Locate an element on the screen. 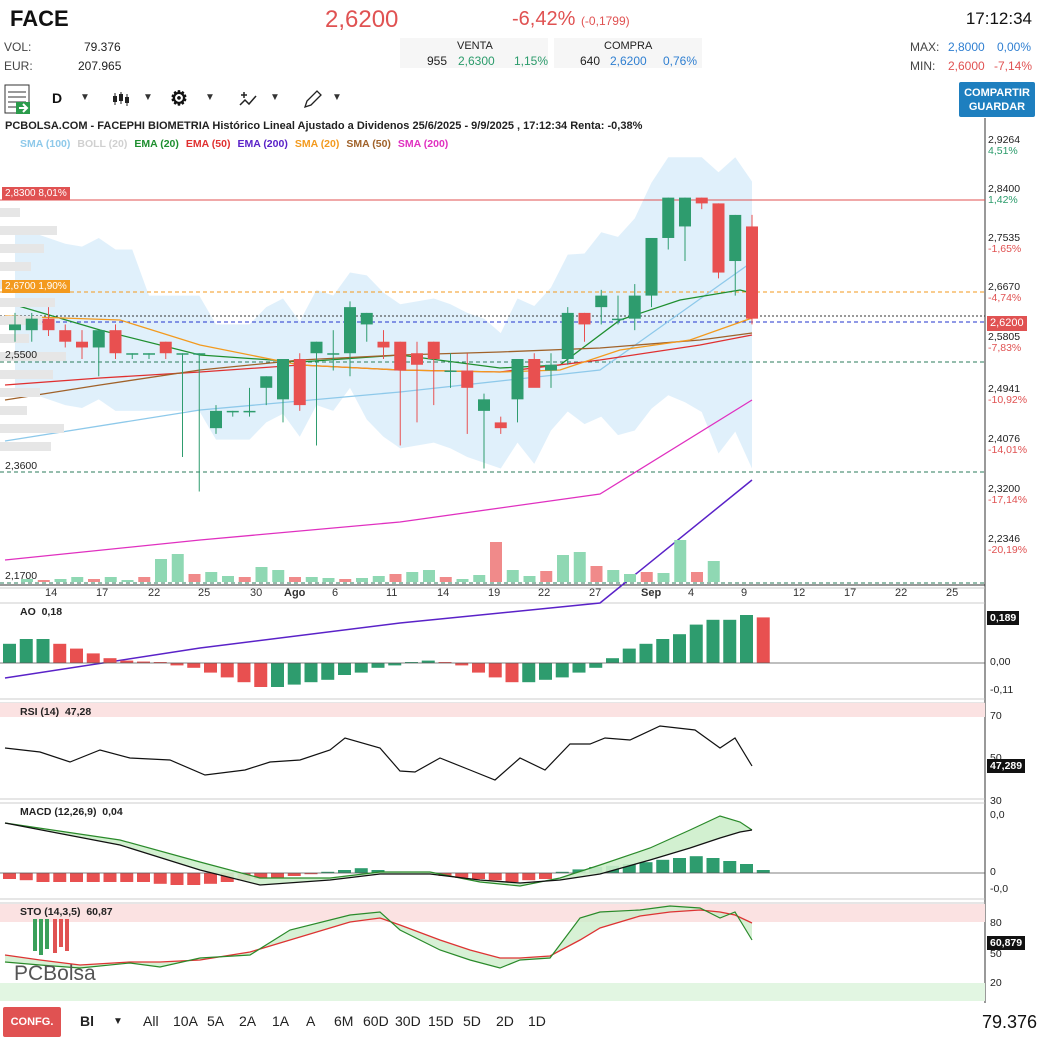  x-axis-label: 27 is located at coordinates (595, 593).